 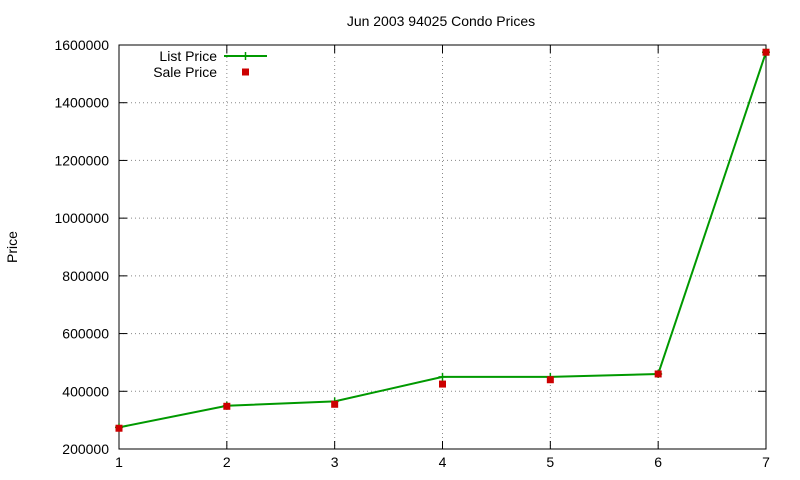 What do you see at coordinates (81, 218) in the screenshot?
I see `y-tick-label: 1000000` at bounding box center [81, 218].